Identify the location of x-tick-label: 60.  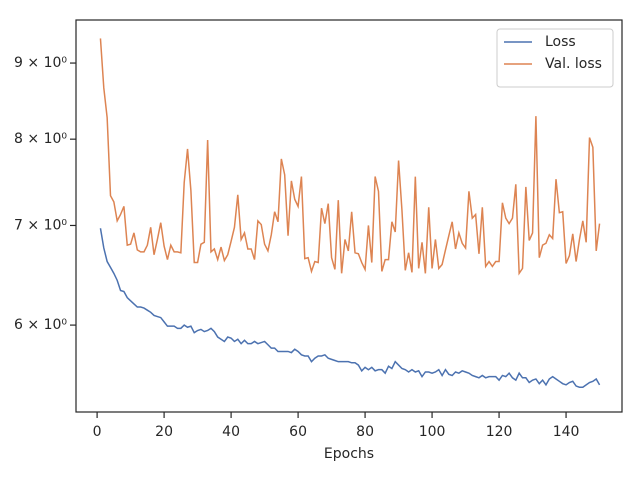
(298, 432).